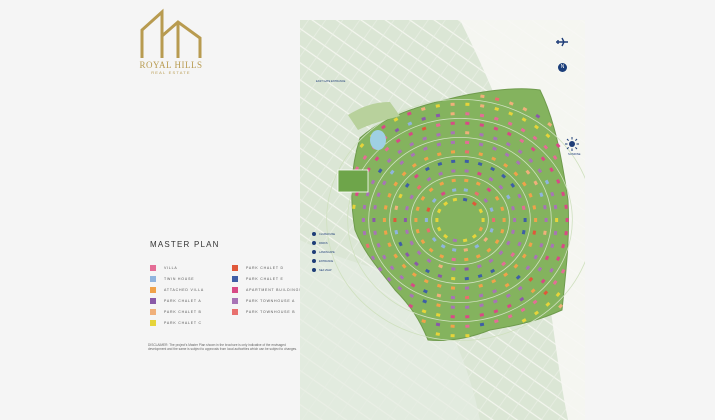 This screenshot has height=420, width=715. I want to click on legend-label: Park Chalet C, so click(183, 323).